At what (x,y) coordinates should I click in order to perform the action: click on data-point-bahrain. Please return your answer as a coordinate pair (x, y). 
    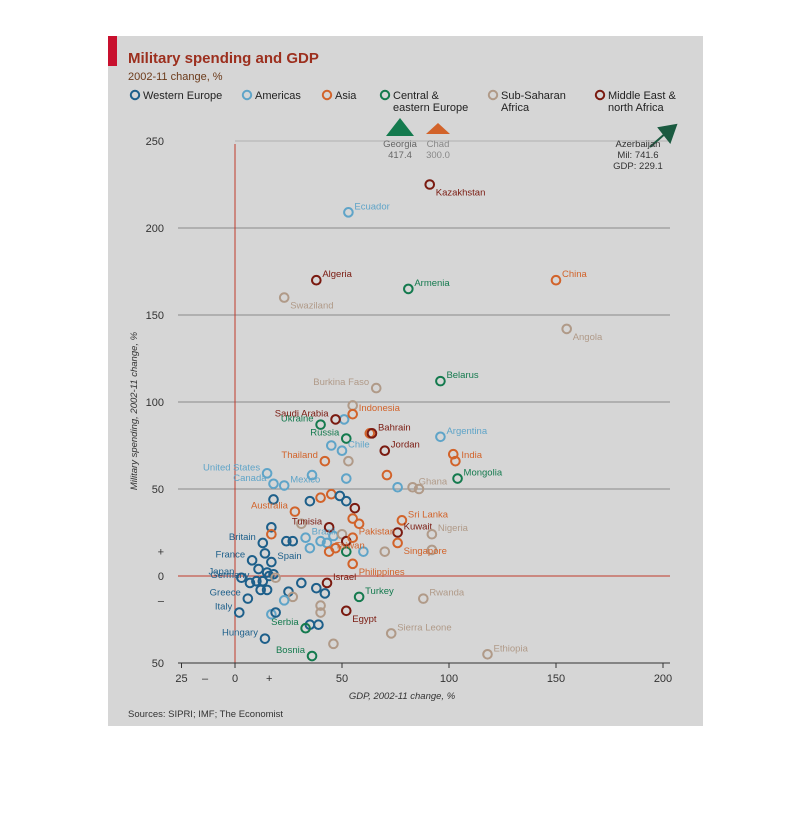
    Looking at the image, I should click on (372, 433).